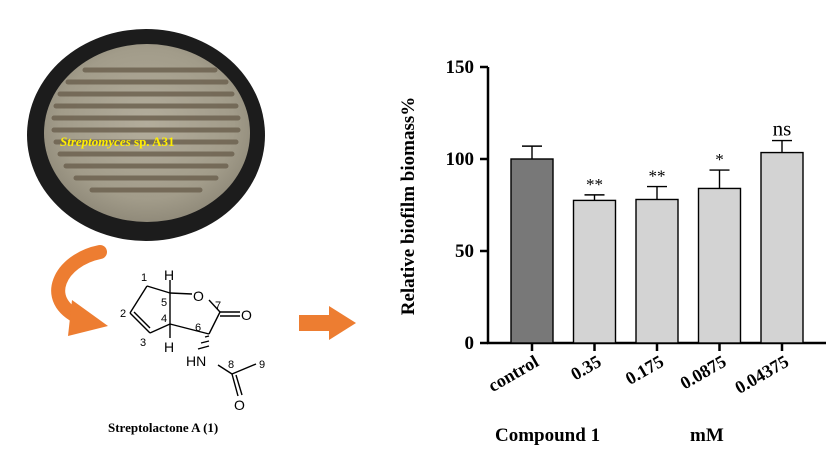 The height and width of the screenshot is (456, 830). Describe the element at coordinates (782, 247) in the screenshot. I see `bar-0.04375` at that location.